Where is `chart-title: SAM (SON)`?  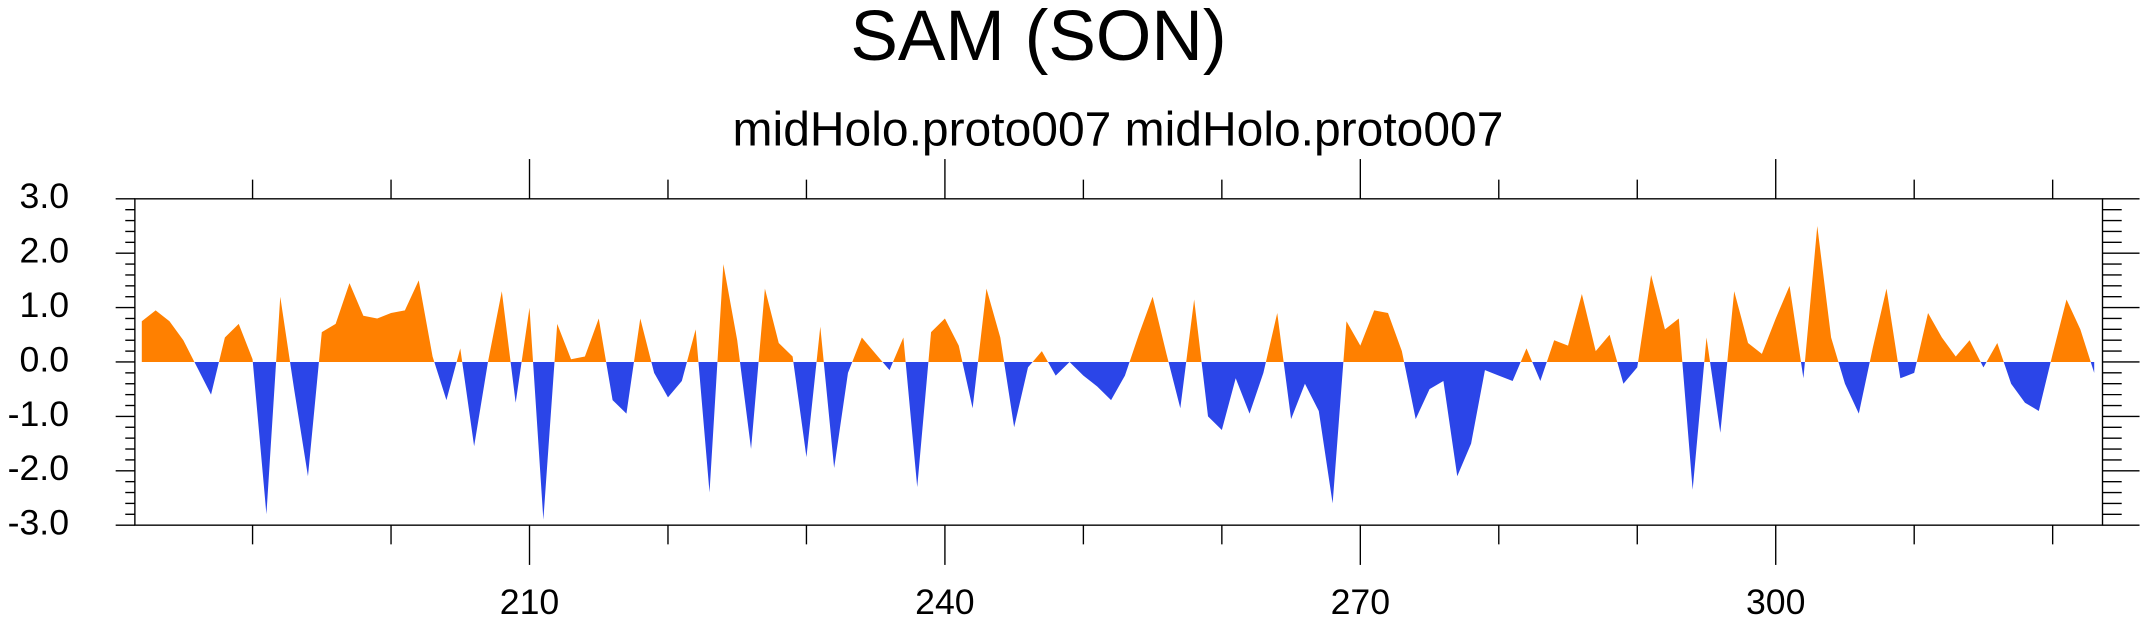 chart-title: SAM (SON) is located at coordinates (1038, 38).